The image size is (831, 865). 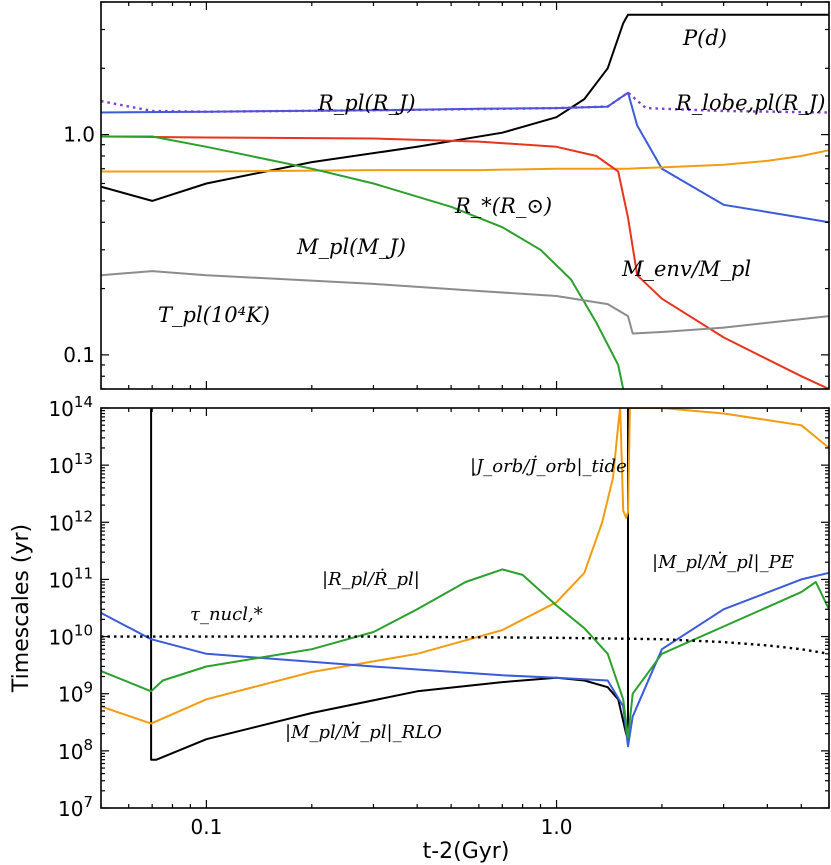 What do you see at coordinates (70, 521) in the screenshot?
I see `y-tick-label: 10¹²` at bounding box center [70, 521].